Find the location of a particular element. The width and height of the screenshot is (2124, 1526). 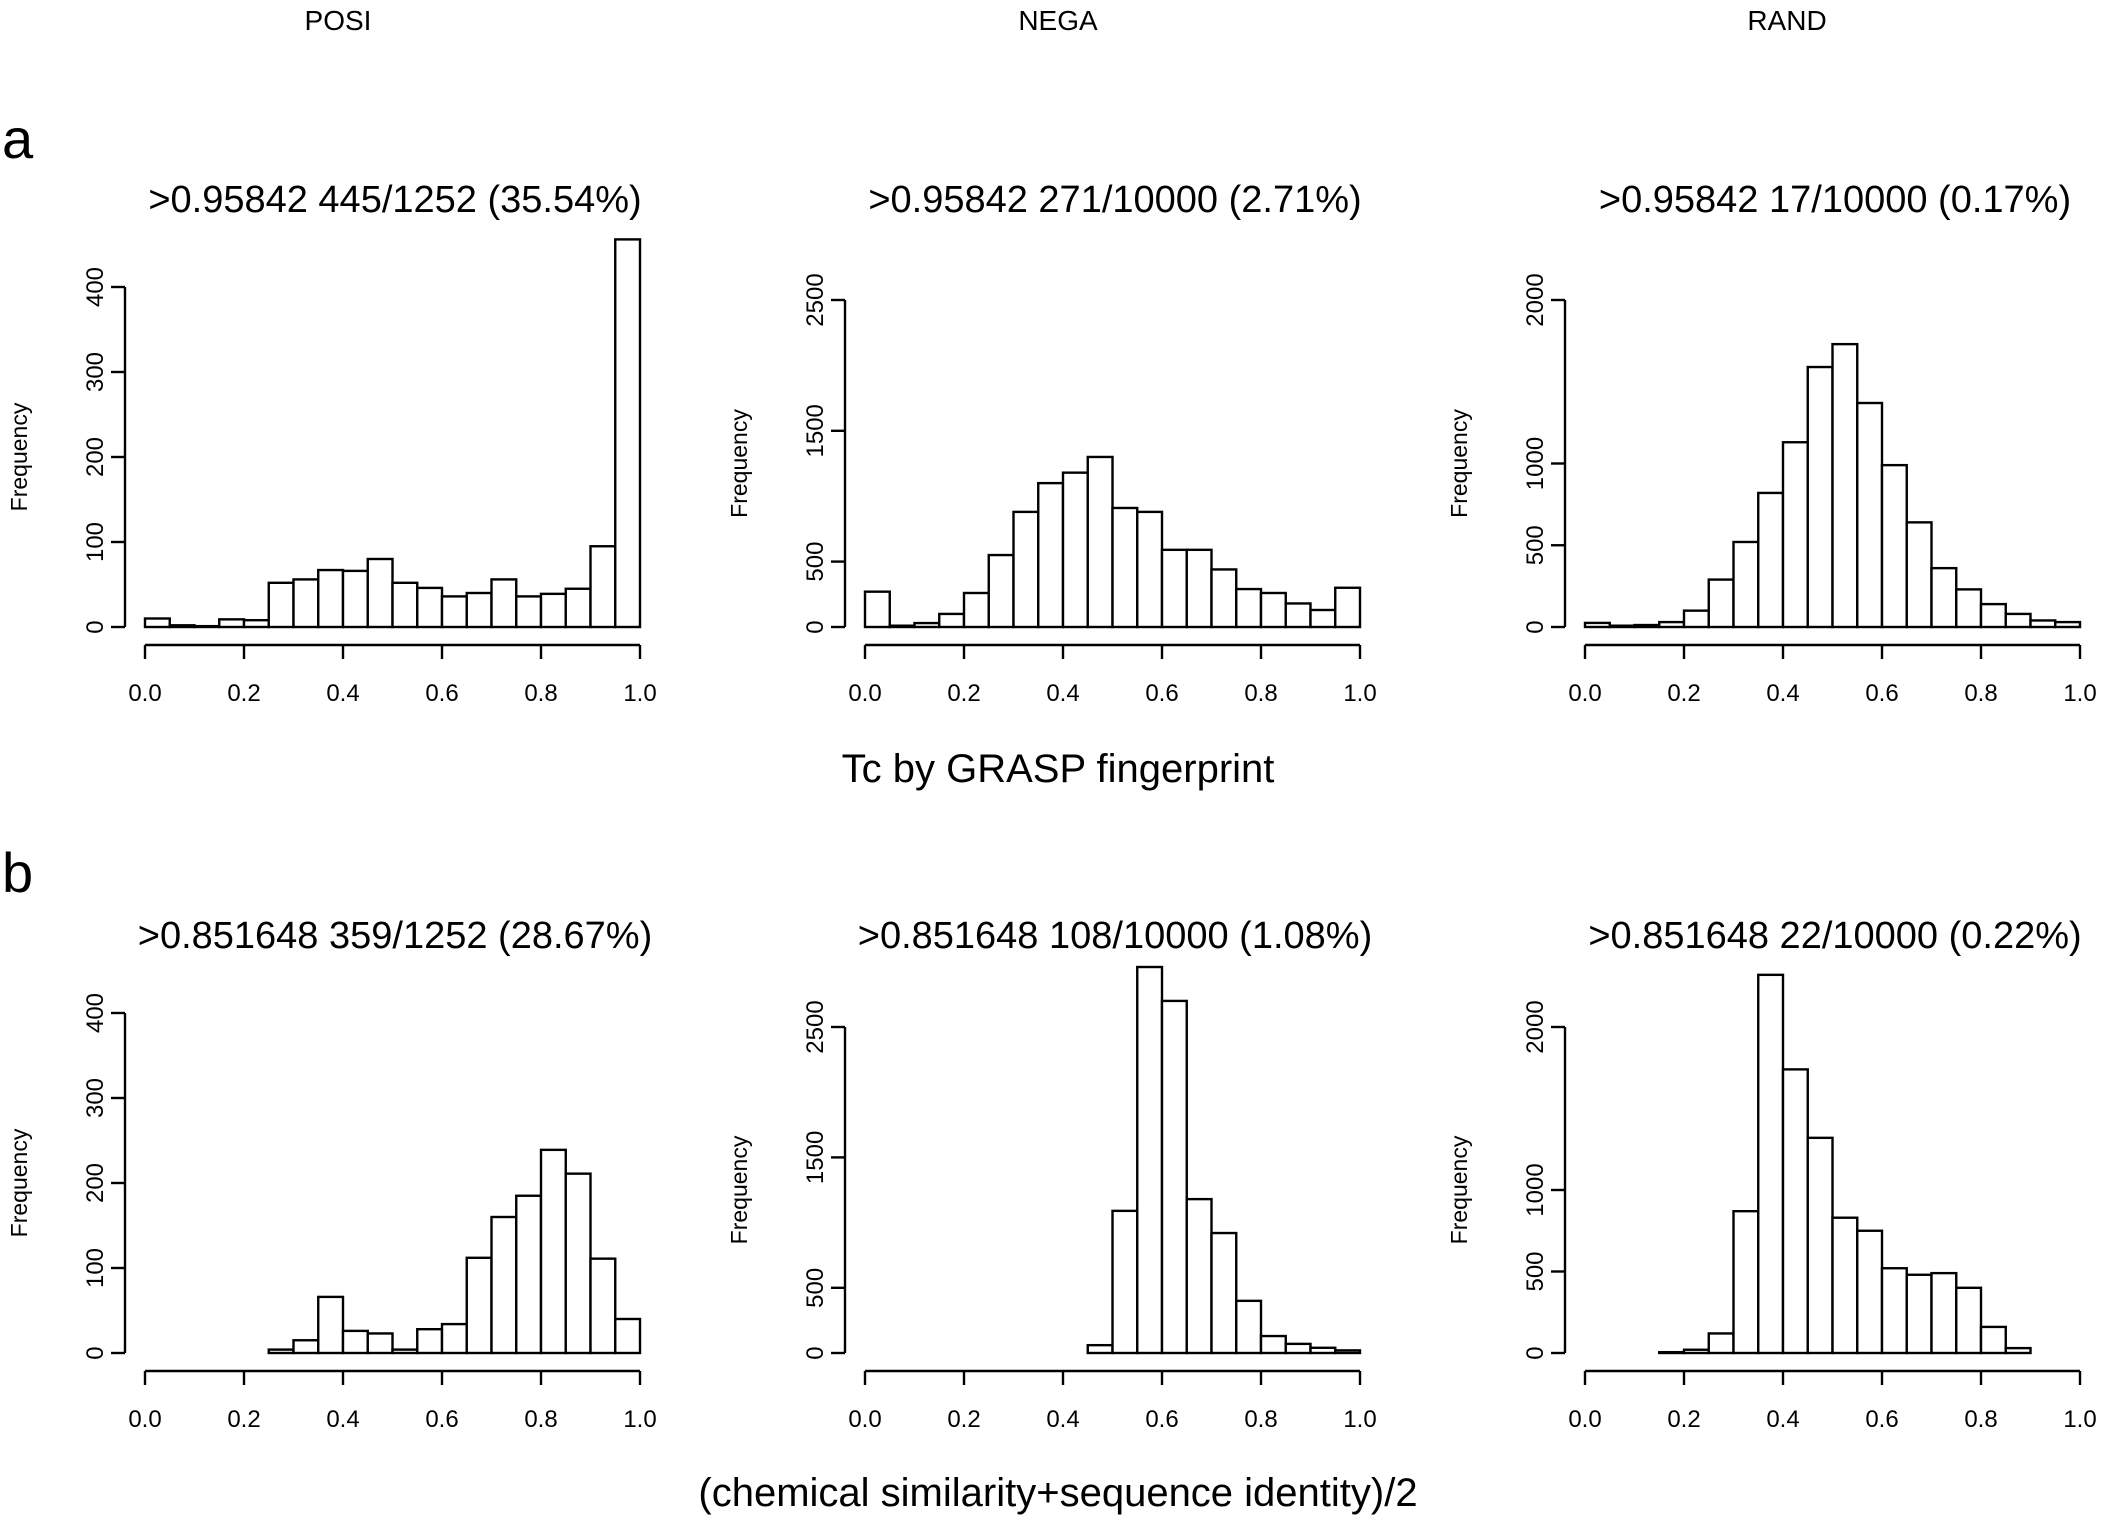

y-tick-label: 2000 is located at coordinates (1535, 1026).